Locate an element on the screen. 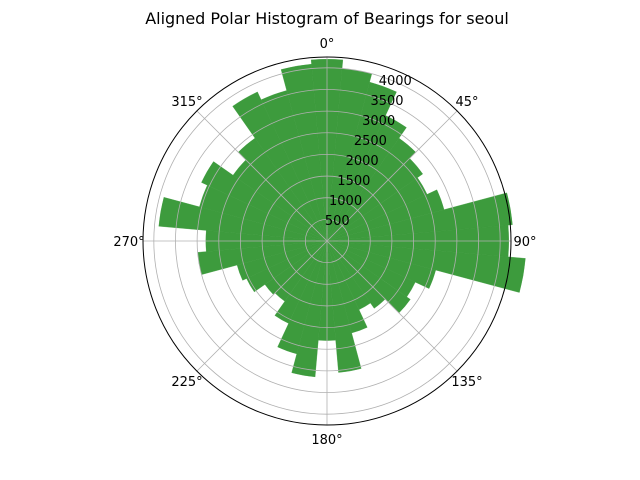 The width and height of the screenshot is (640, 480). angle-tick-label: 180° is located at coordinates (326, 440).